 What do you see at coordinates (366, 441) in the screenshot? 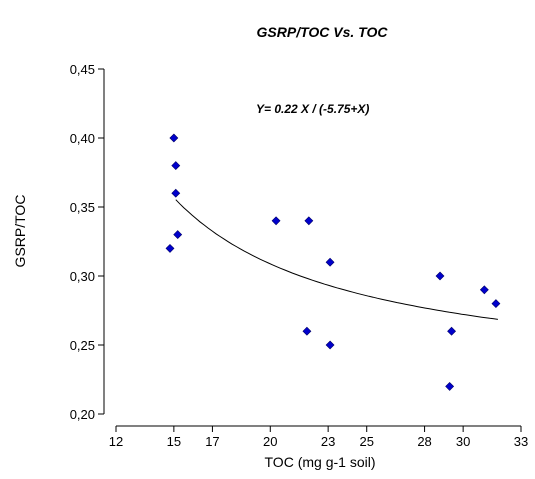
I see `x-tick-label: 25` at bounding box center [366, 441].